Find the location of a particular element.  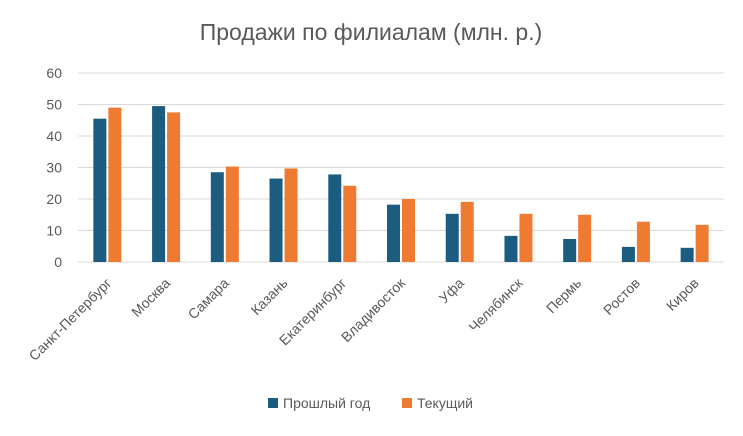

y-tick-label: 30 is located at coordinates (54, 168).